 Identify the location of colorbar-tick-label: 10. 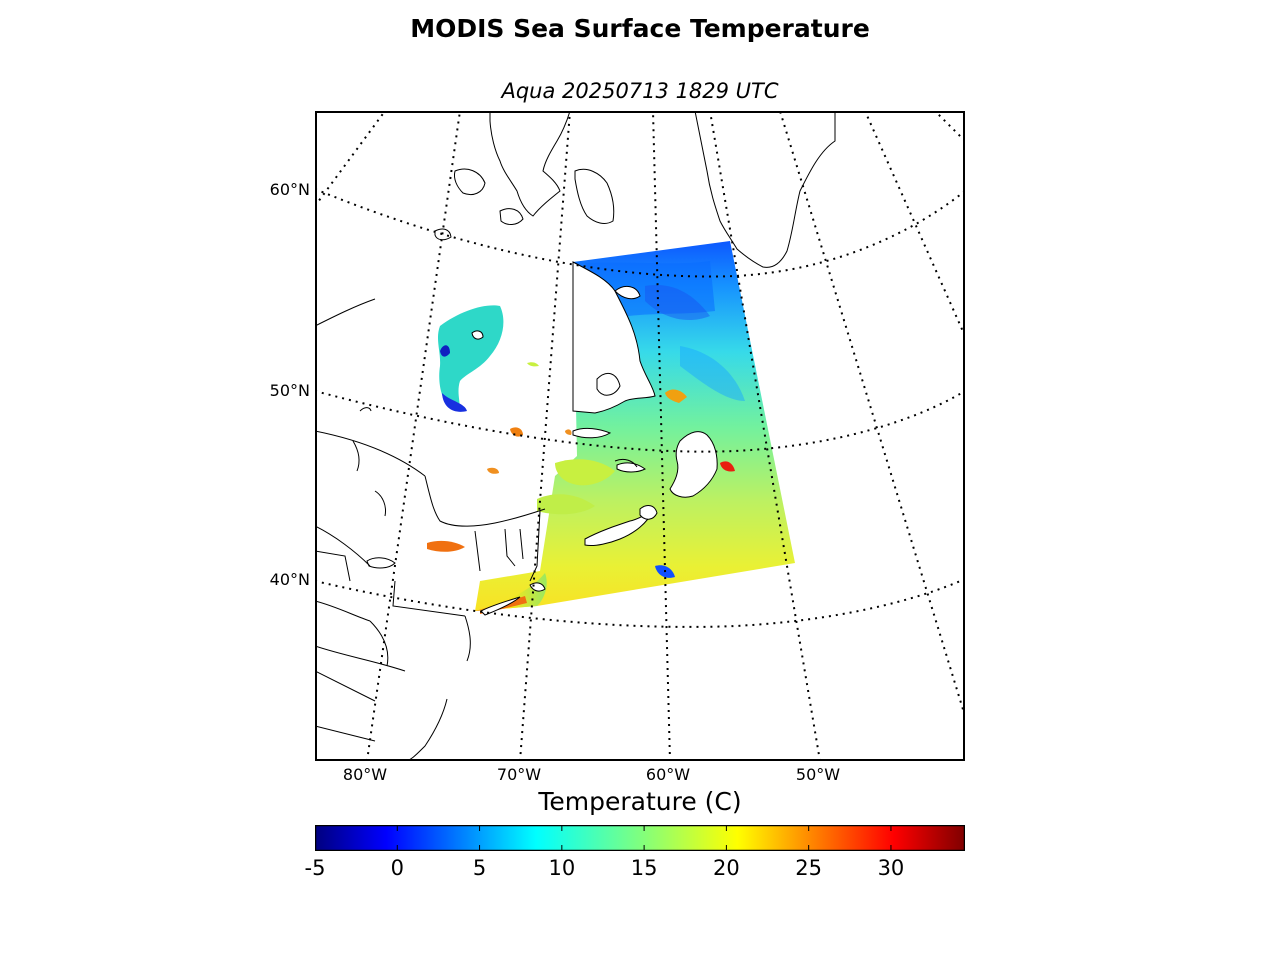
(562, 868).